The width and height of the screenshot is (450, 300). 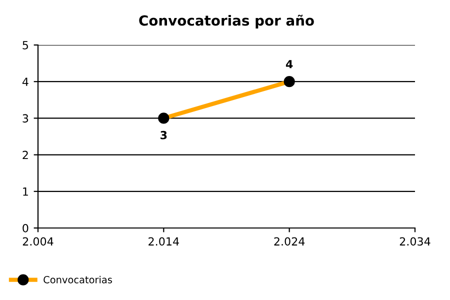 What do you see at coordinates (25, 192) in the screenshot?
I see `y-tick-label: 1` at bounding box center [25, 192].